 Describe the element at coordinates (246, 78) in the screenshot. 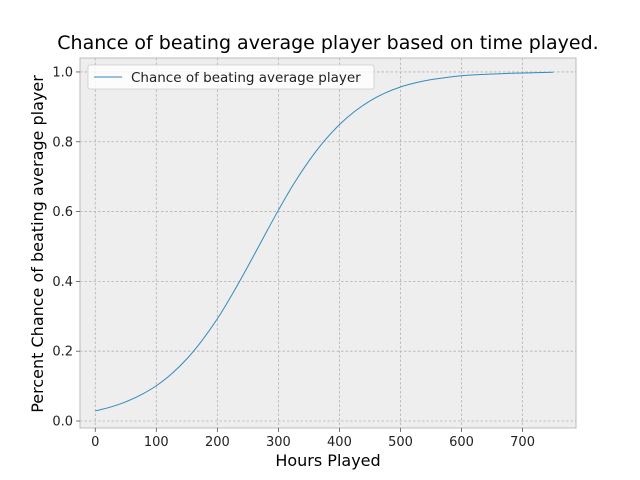

I see `legend-label: Chance of beating average player` at that location.